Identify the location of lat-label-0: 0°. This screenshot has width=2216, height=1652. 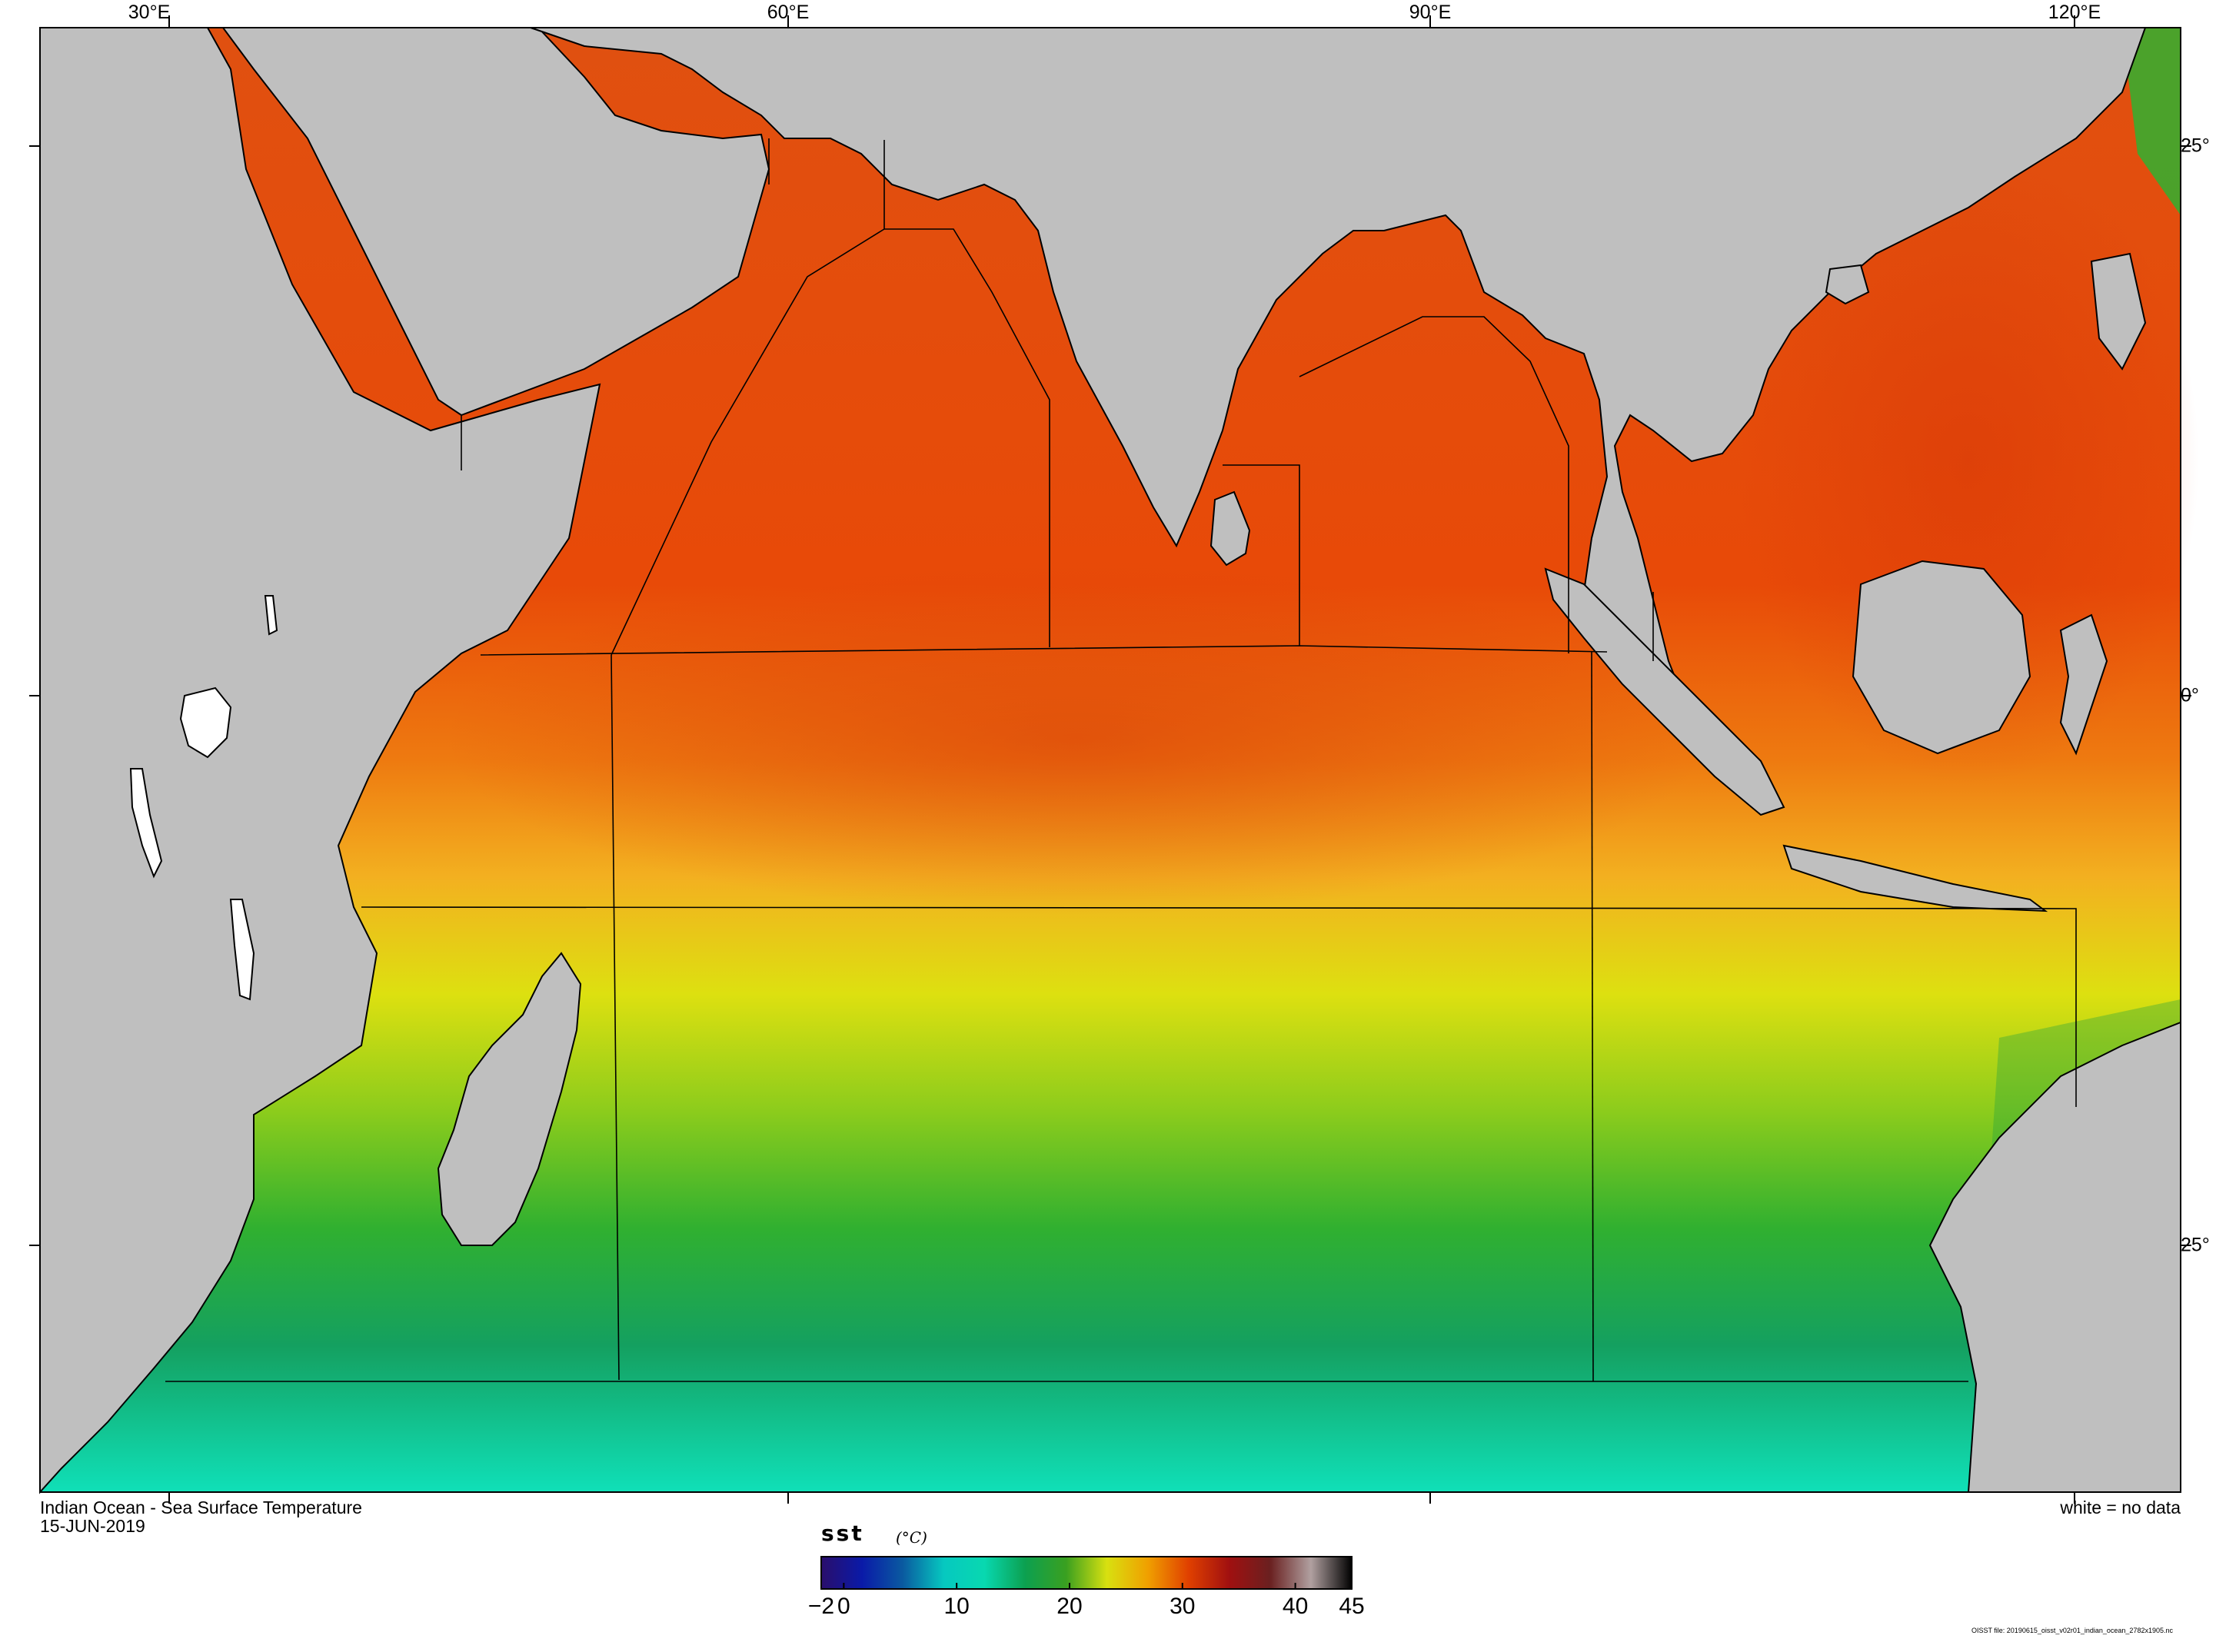
(2190, 695).